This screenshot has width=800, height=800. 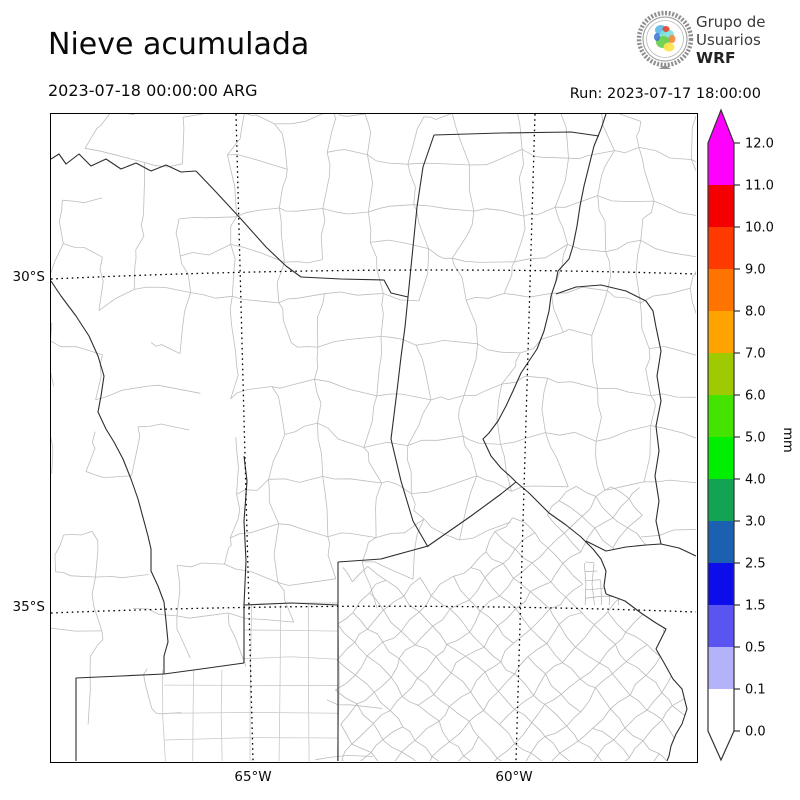 What do you see at coordinates (759, 228) in the screenshot?
I see `colorbar-tick-label: 10.0` at bounding box center [759, 228].